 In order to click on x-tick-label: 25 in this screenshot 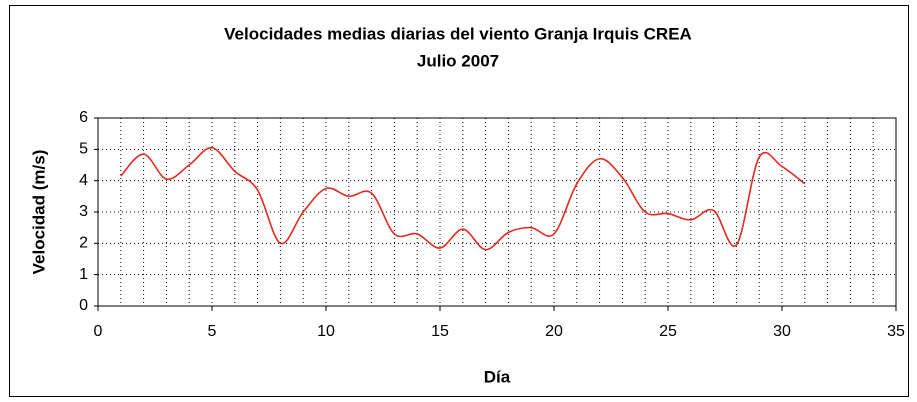, I will do `click(668, 331)`.